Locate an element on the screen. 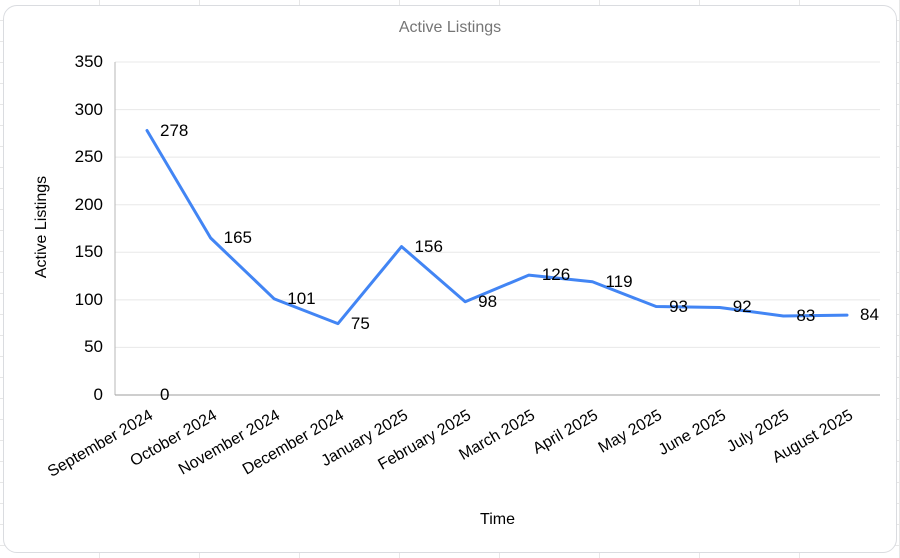 The width and height of the screenshot is (900, 558). y-tick-label: 200 is located at coordinates (88, 204).